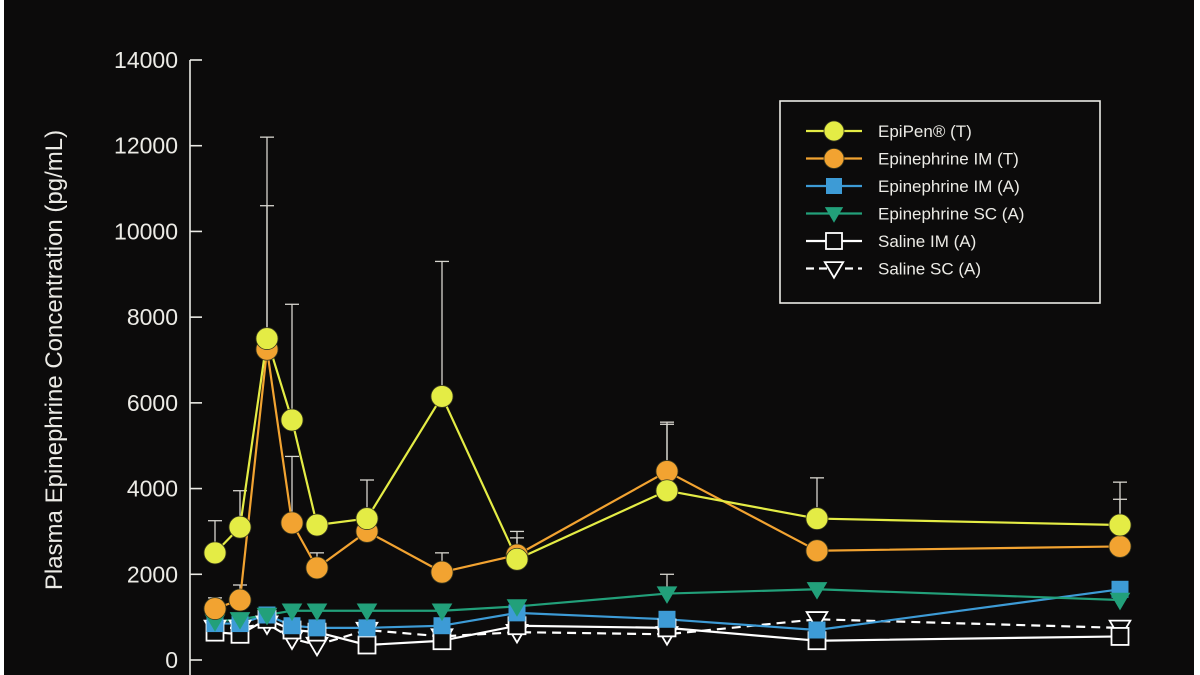  I want to click on y-tick-label: 8000, so click(152, 317).